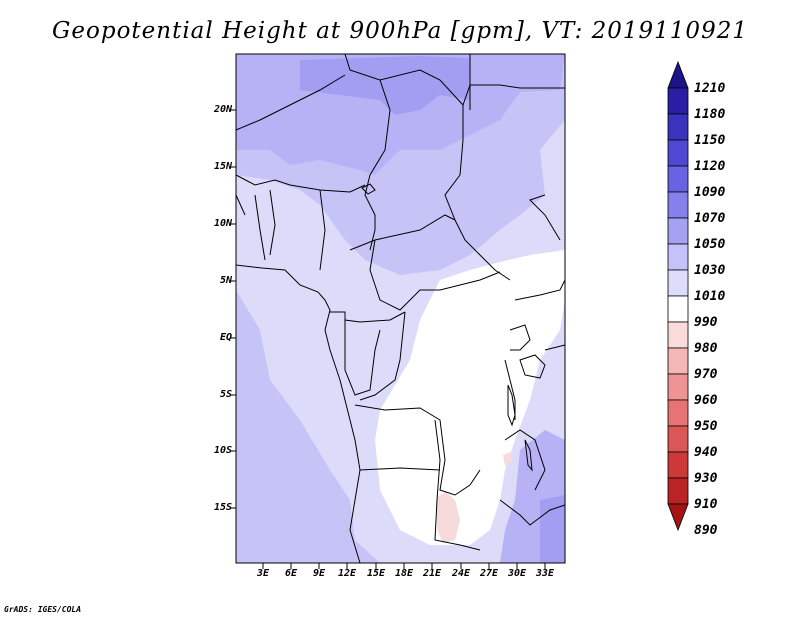  I want to click on lat-label: 10N, so click(222, 223).